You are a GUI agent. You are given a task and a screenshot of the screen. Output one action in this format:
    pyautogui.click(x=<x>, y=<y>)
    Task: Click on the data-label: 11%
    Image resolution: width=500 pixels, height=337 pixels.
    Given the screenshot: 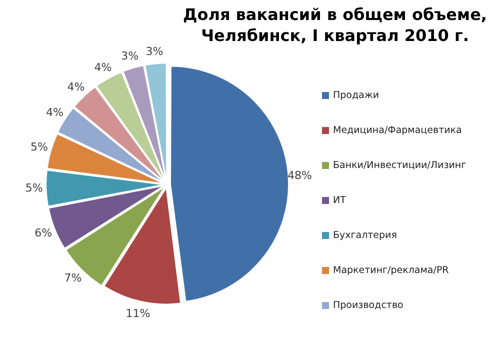 What is the action you would take?
    pyautogui.click(x=138, y=313)
    